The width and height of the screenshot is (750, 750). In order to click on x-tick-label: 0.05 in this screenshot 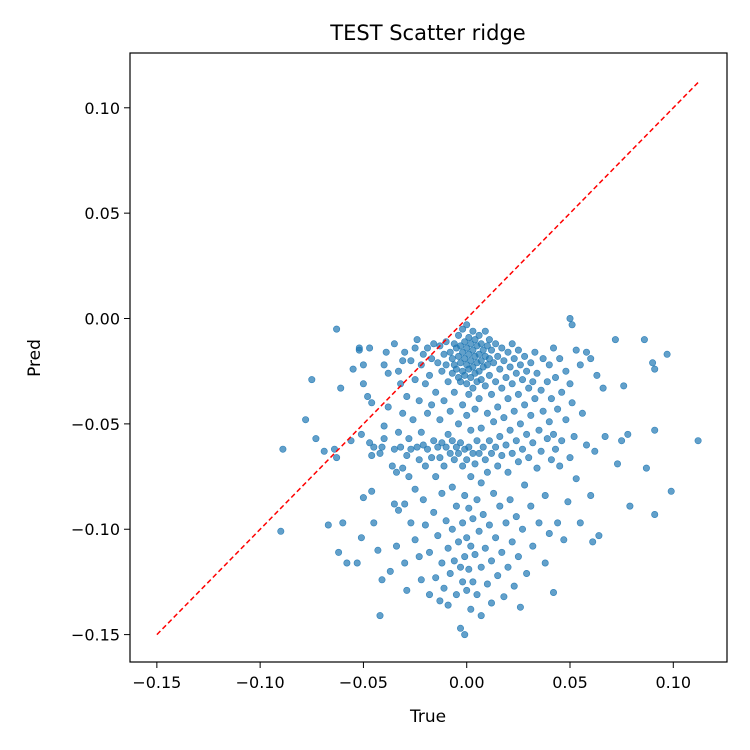, I will do `click(570, 682)`.